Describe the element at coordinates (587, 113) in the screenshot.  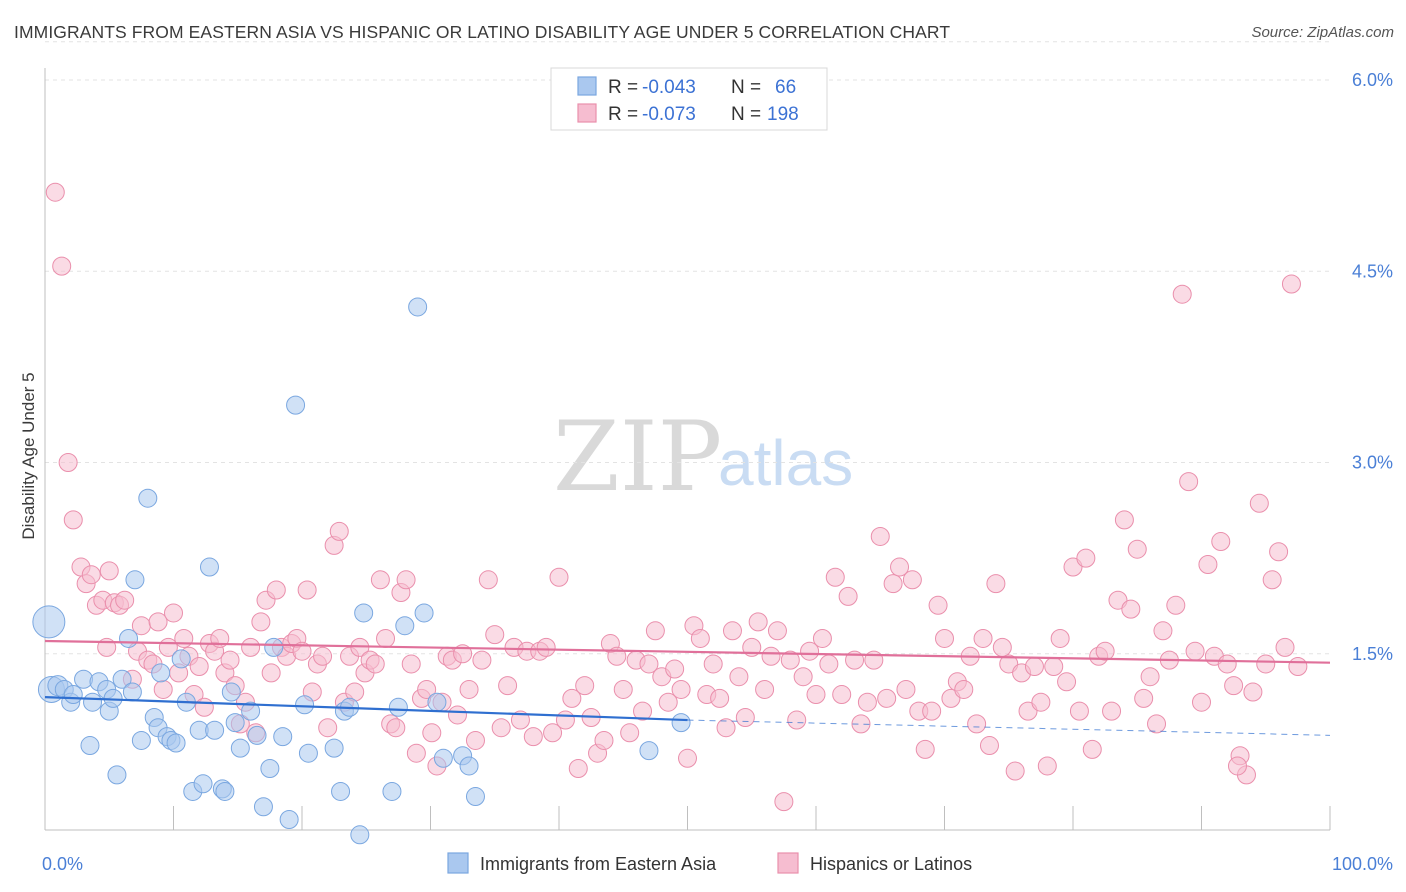
I see `legend-swatch-pink` at that location.